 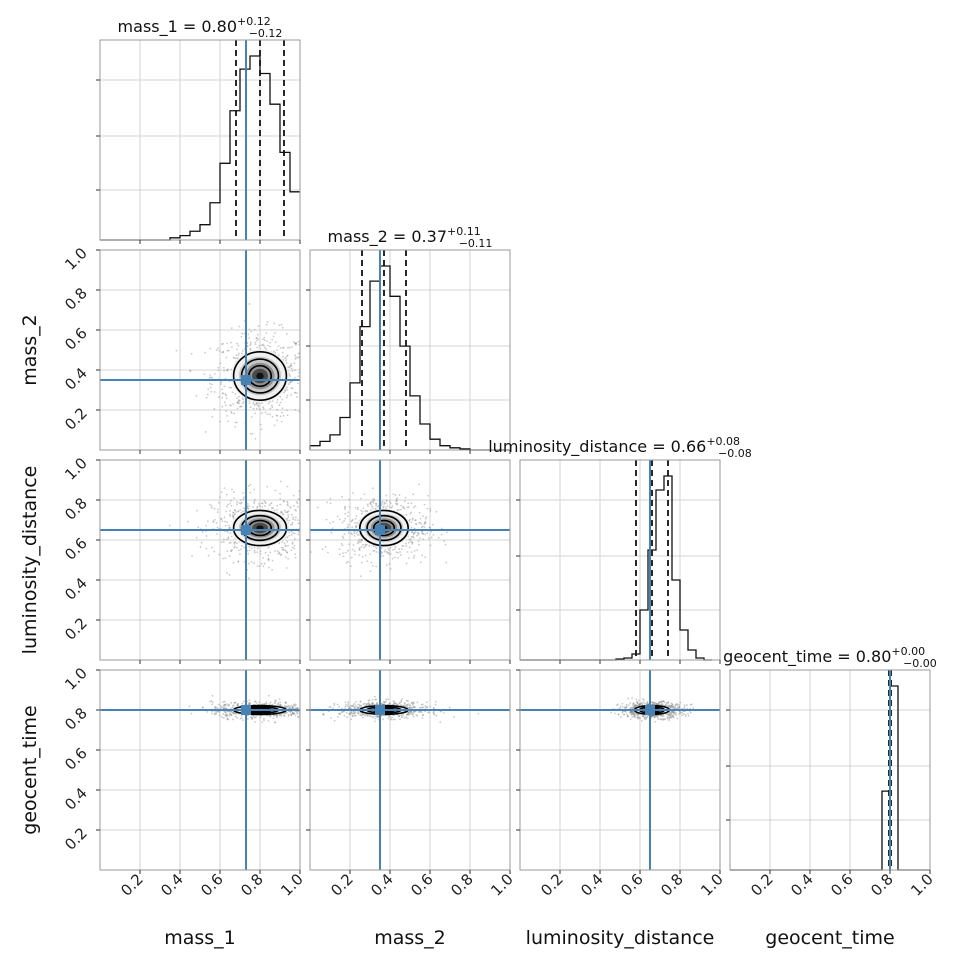 What do you see at coordinates (200, 27) in the screenshot?
I see `panel-title: mass_1 = 0.80+0.12 −0.12` at bounding box center [200, 27].